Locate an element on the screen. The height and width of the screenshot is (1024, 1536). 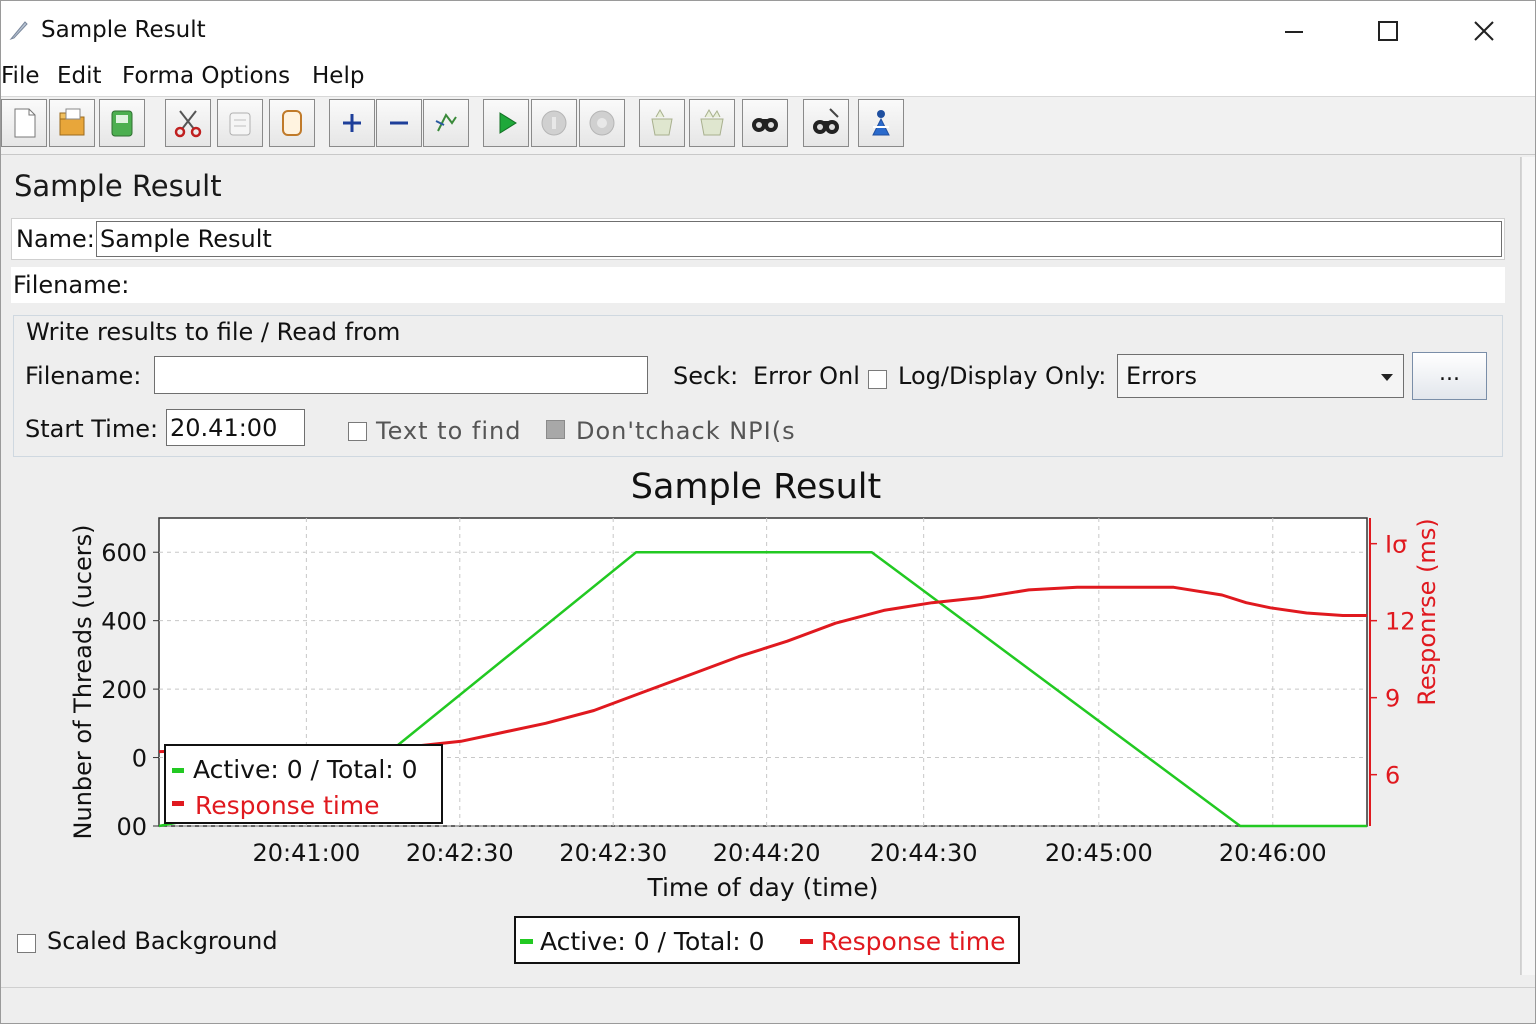
y-right-tick-label: 9 is located at coordinates (1392, 699).